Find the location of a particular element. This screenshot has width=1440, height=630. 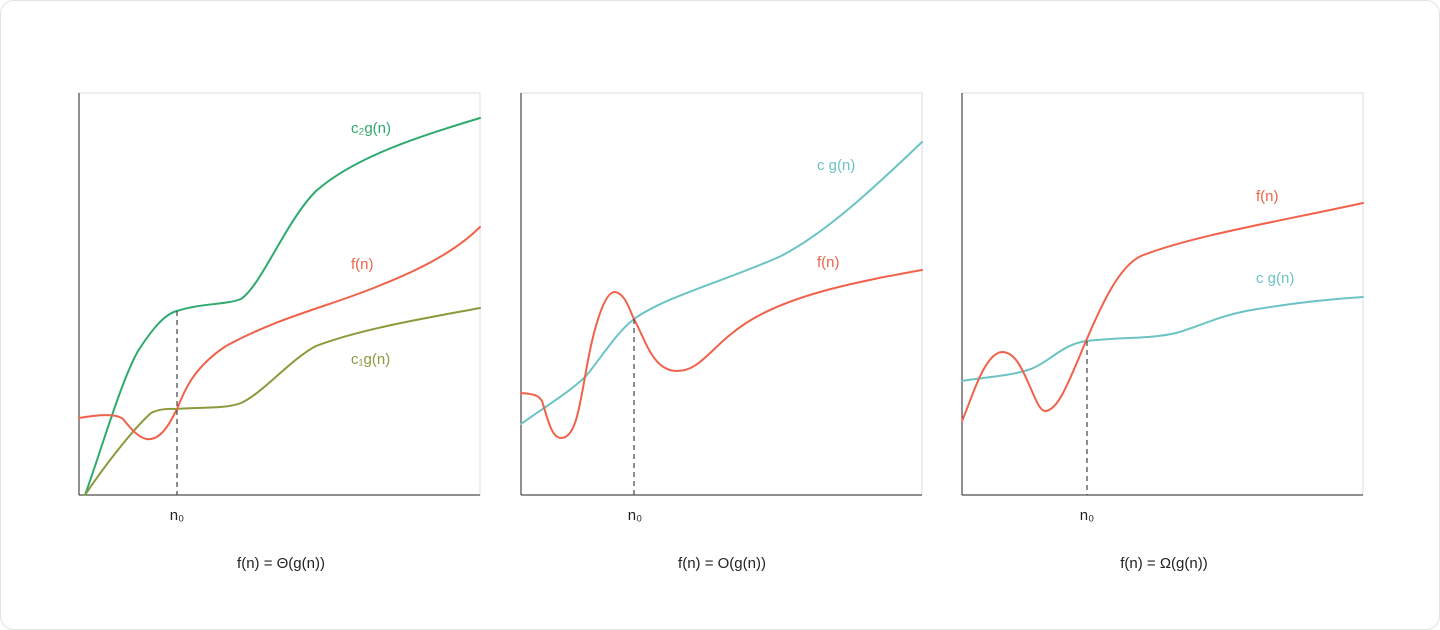

panel-big-o-cg-curve is located at coordinates (721, 283).